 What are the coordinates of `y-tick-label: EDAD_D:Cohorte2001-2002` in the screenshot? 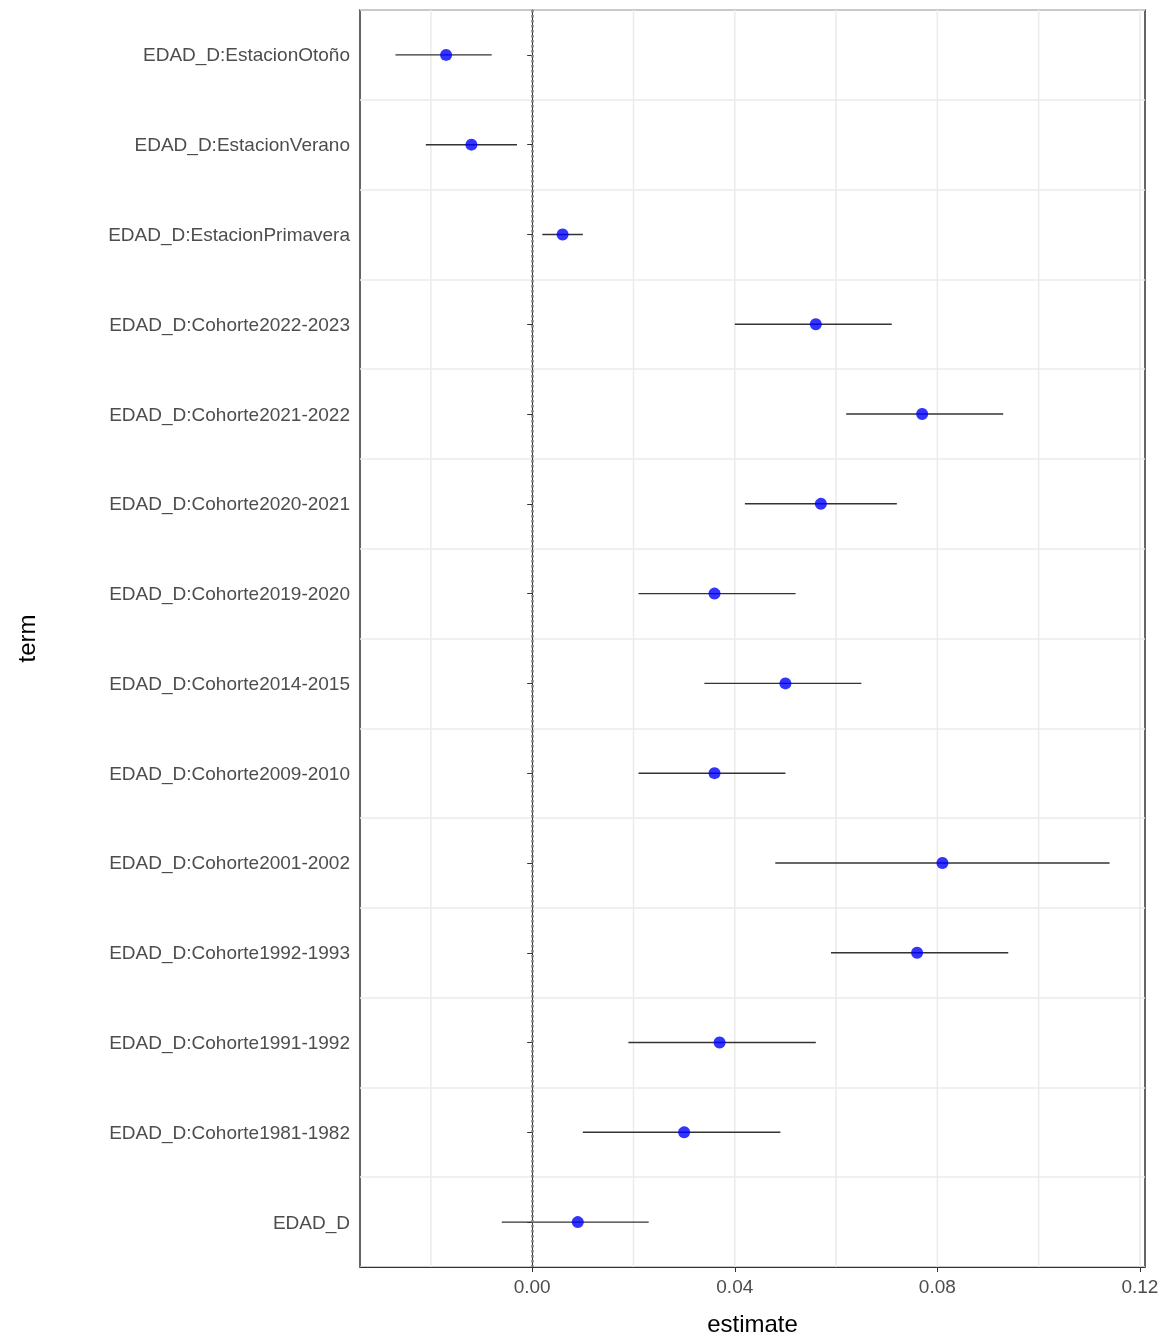 It's located at (229, 863).